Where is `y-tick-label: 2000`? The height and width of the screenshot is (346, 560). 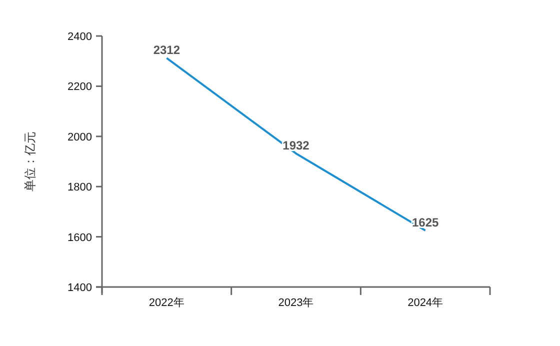 y-tick-label: 2000 is located at coordinates (80, 137).